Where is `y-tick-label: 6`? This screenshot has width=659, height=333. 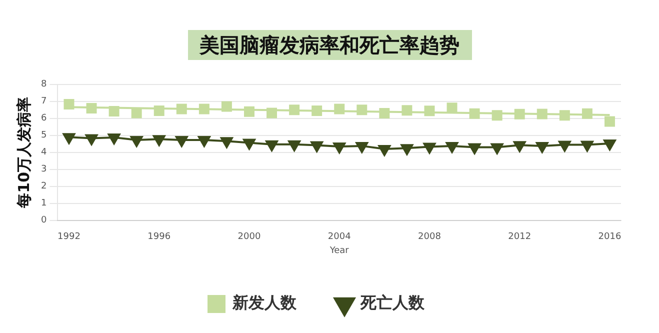 y-tick-label: 6 is located at coordinates (43, 119).